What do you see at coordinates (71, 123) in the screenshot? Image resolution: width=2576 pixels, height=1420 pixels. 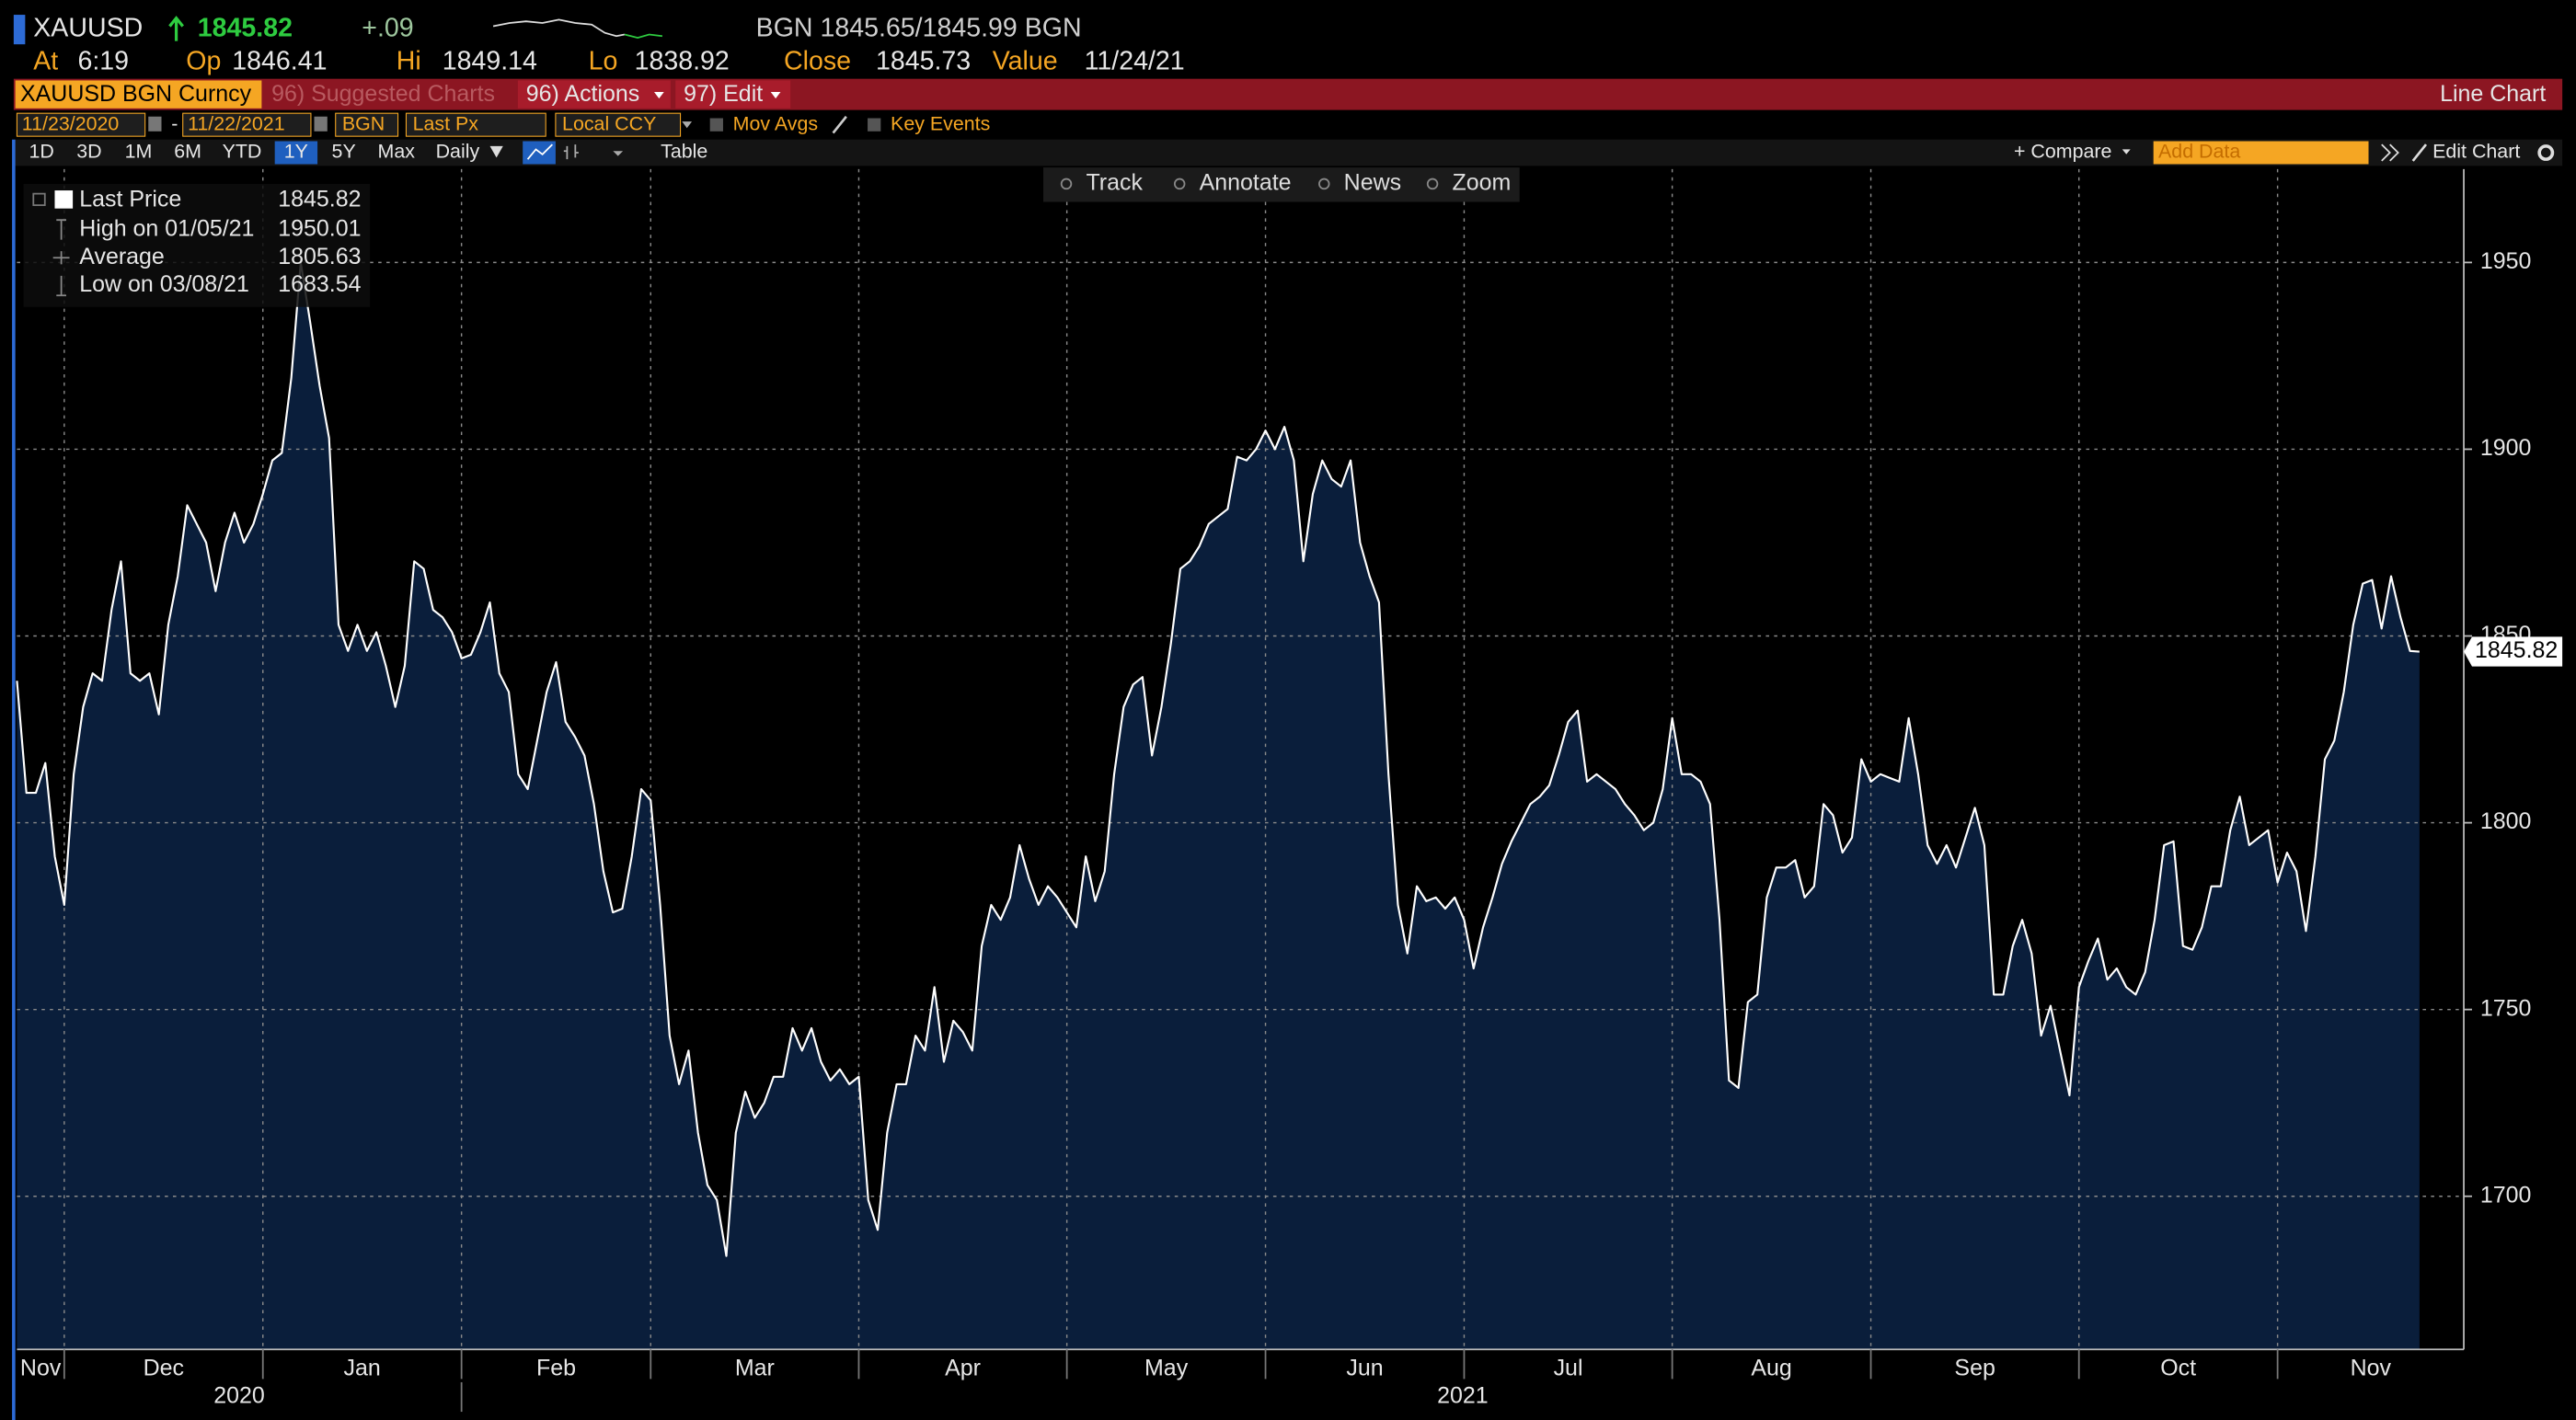 I see `start-date: 11/23/2020` at bounding box center [71, 123].